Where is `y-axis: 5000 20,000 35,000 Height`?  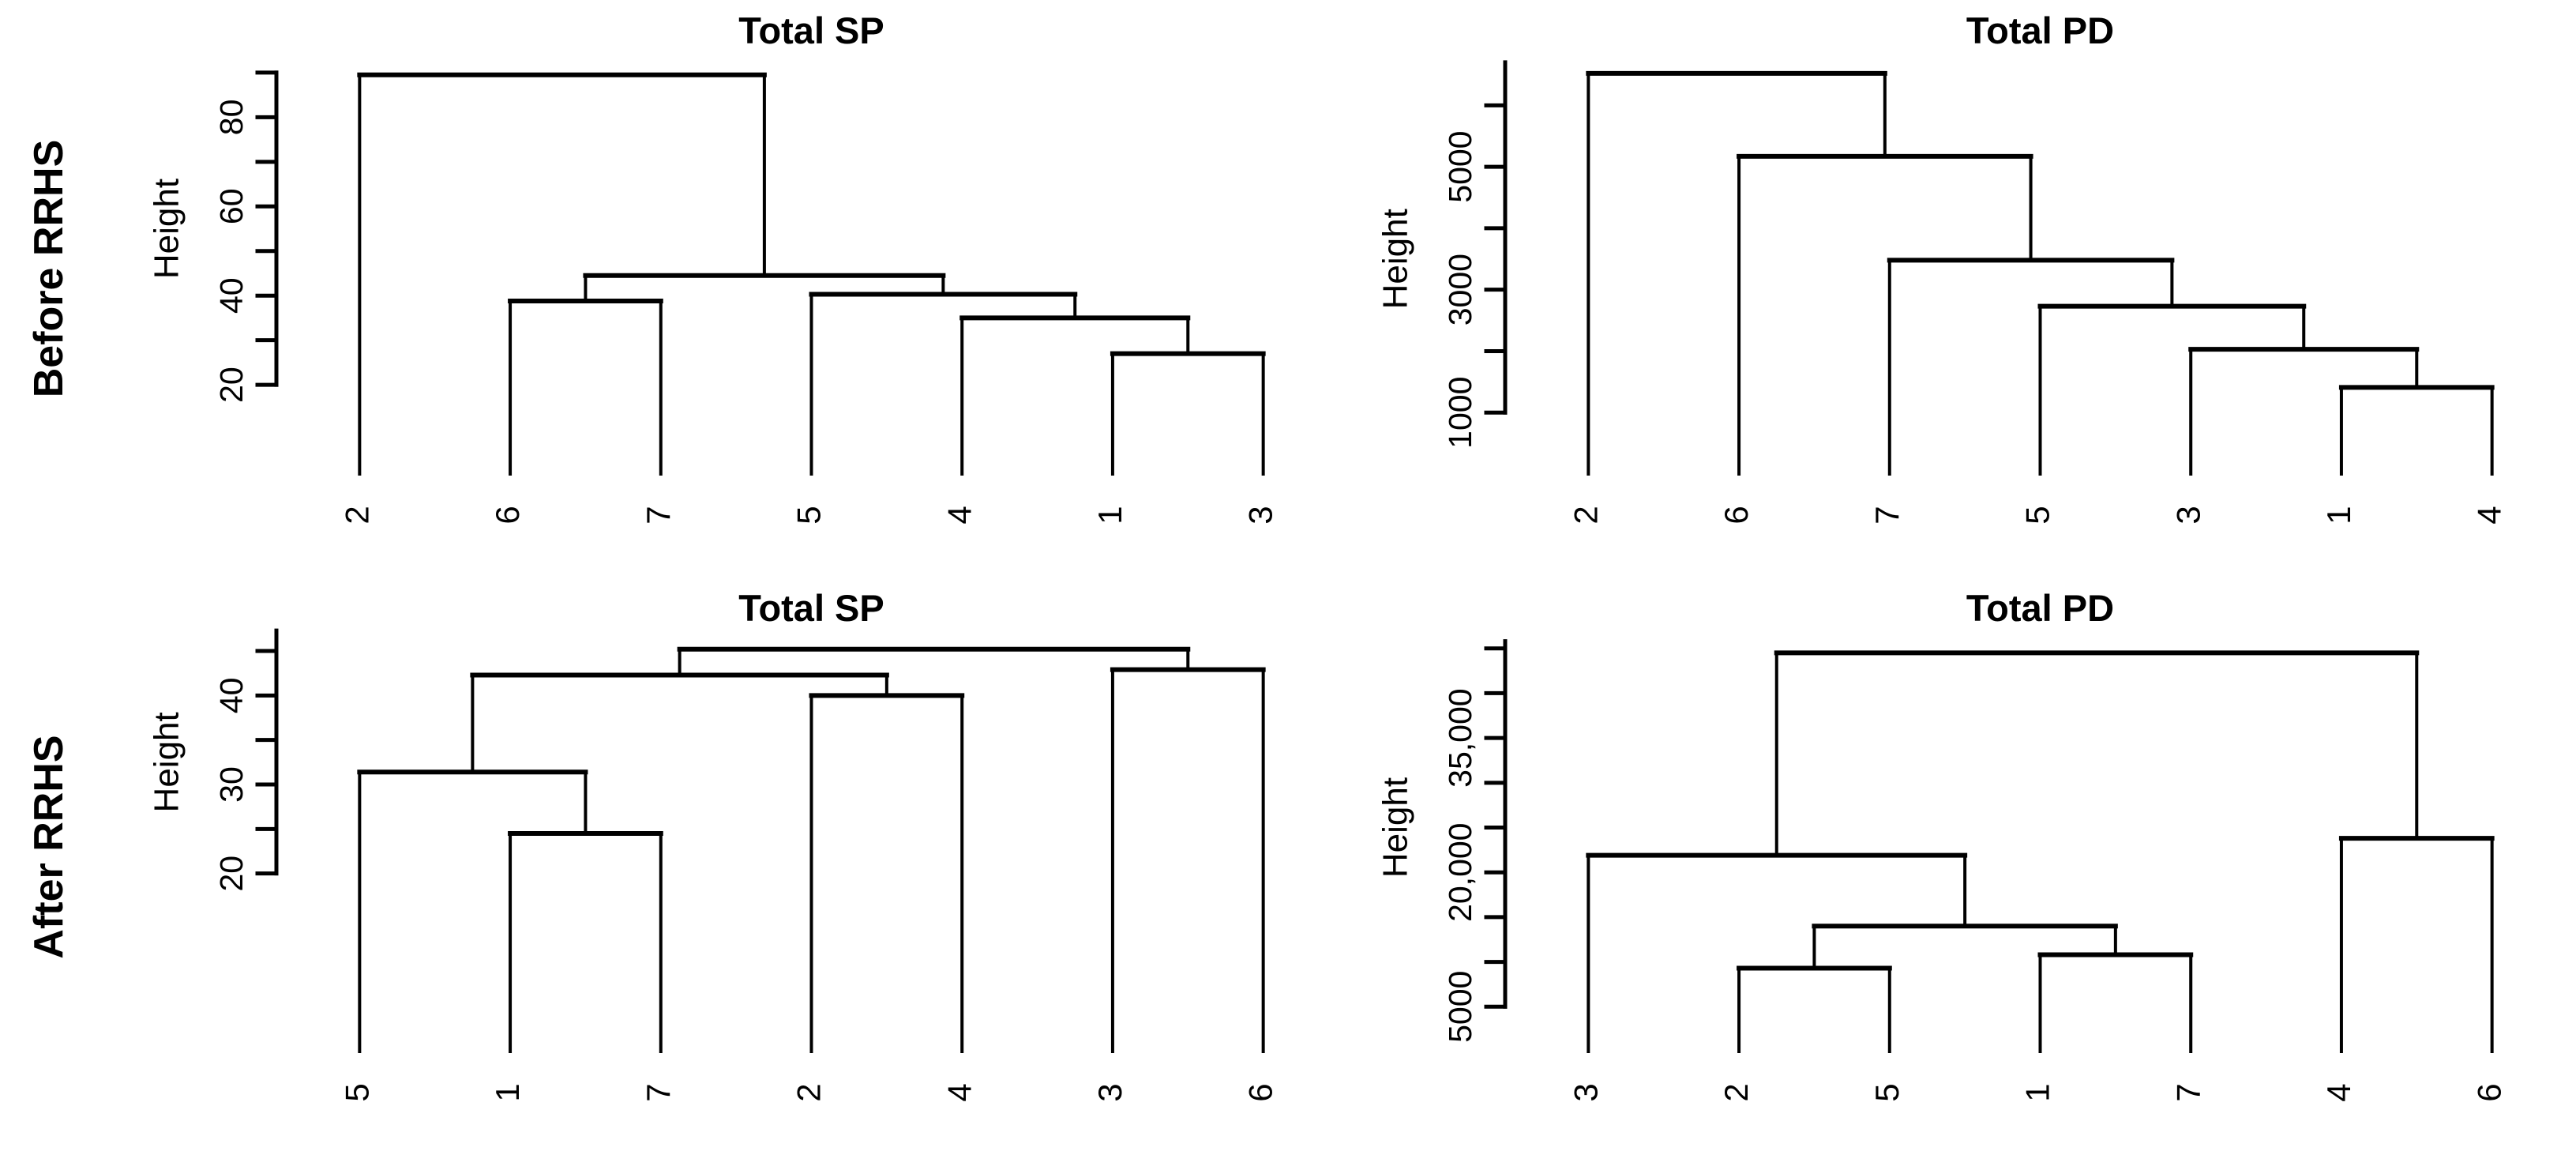
y-axis: 5000 20,000 35,000 Height is located at coordinates (1442, 841).